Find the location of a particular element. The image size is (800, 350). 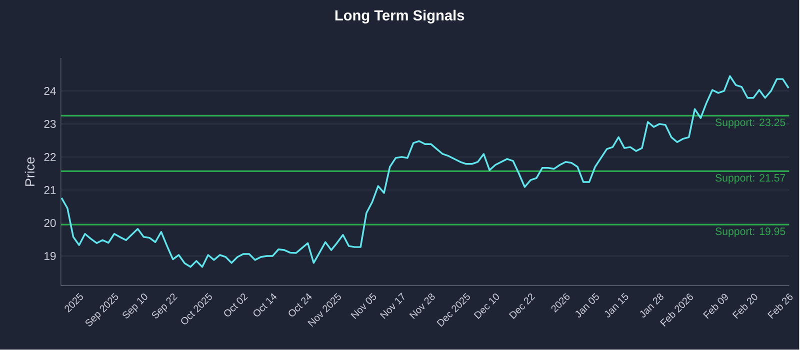

x-tick-label: Jan 05 is located at coordinates (587, 305).